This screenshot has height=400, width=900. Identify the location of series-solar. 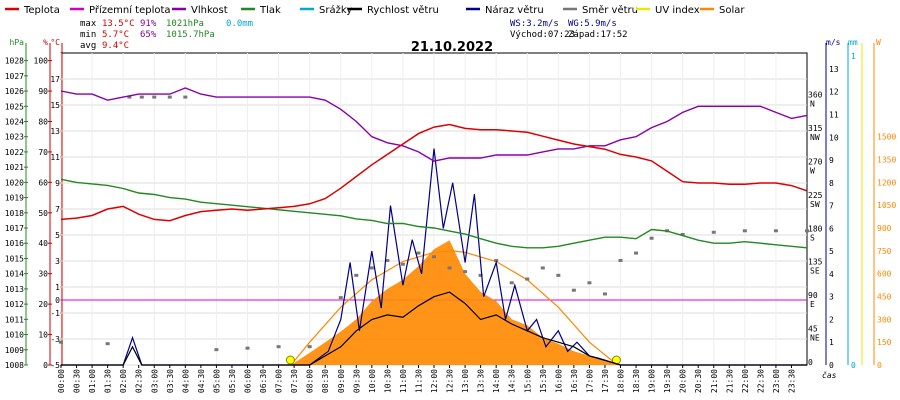
(454, 302).